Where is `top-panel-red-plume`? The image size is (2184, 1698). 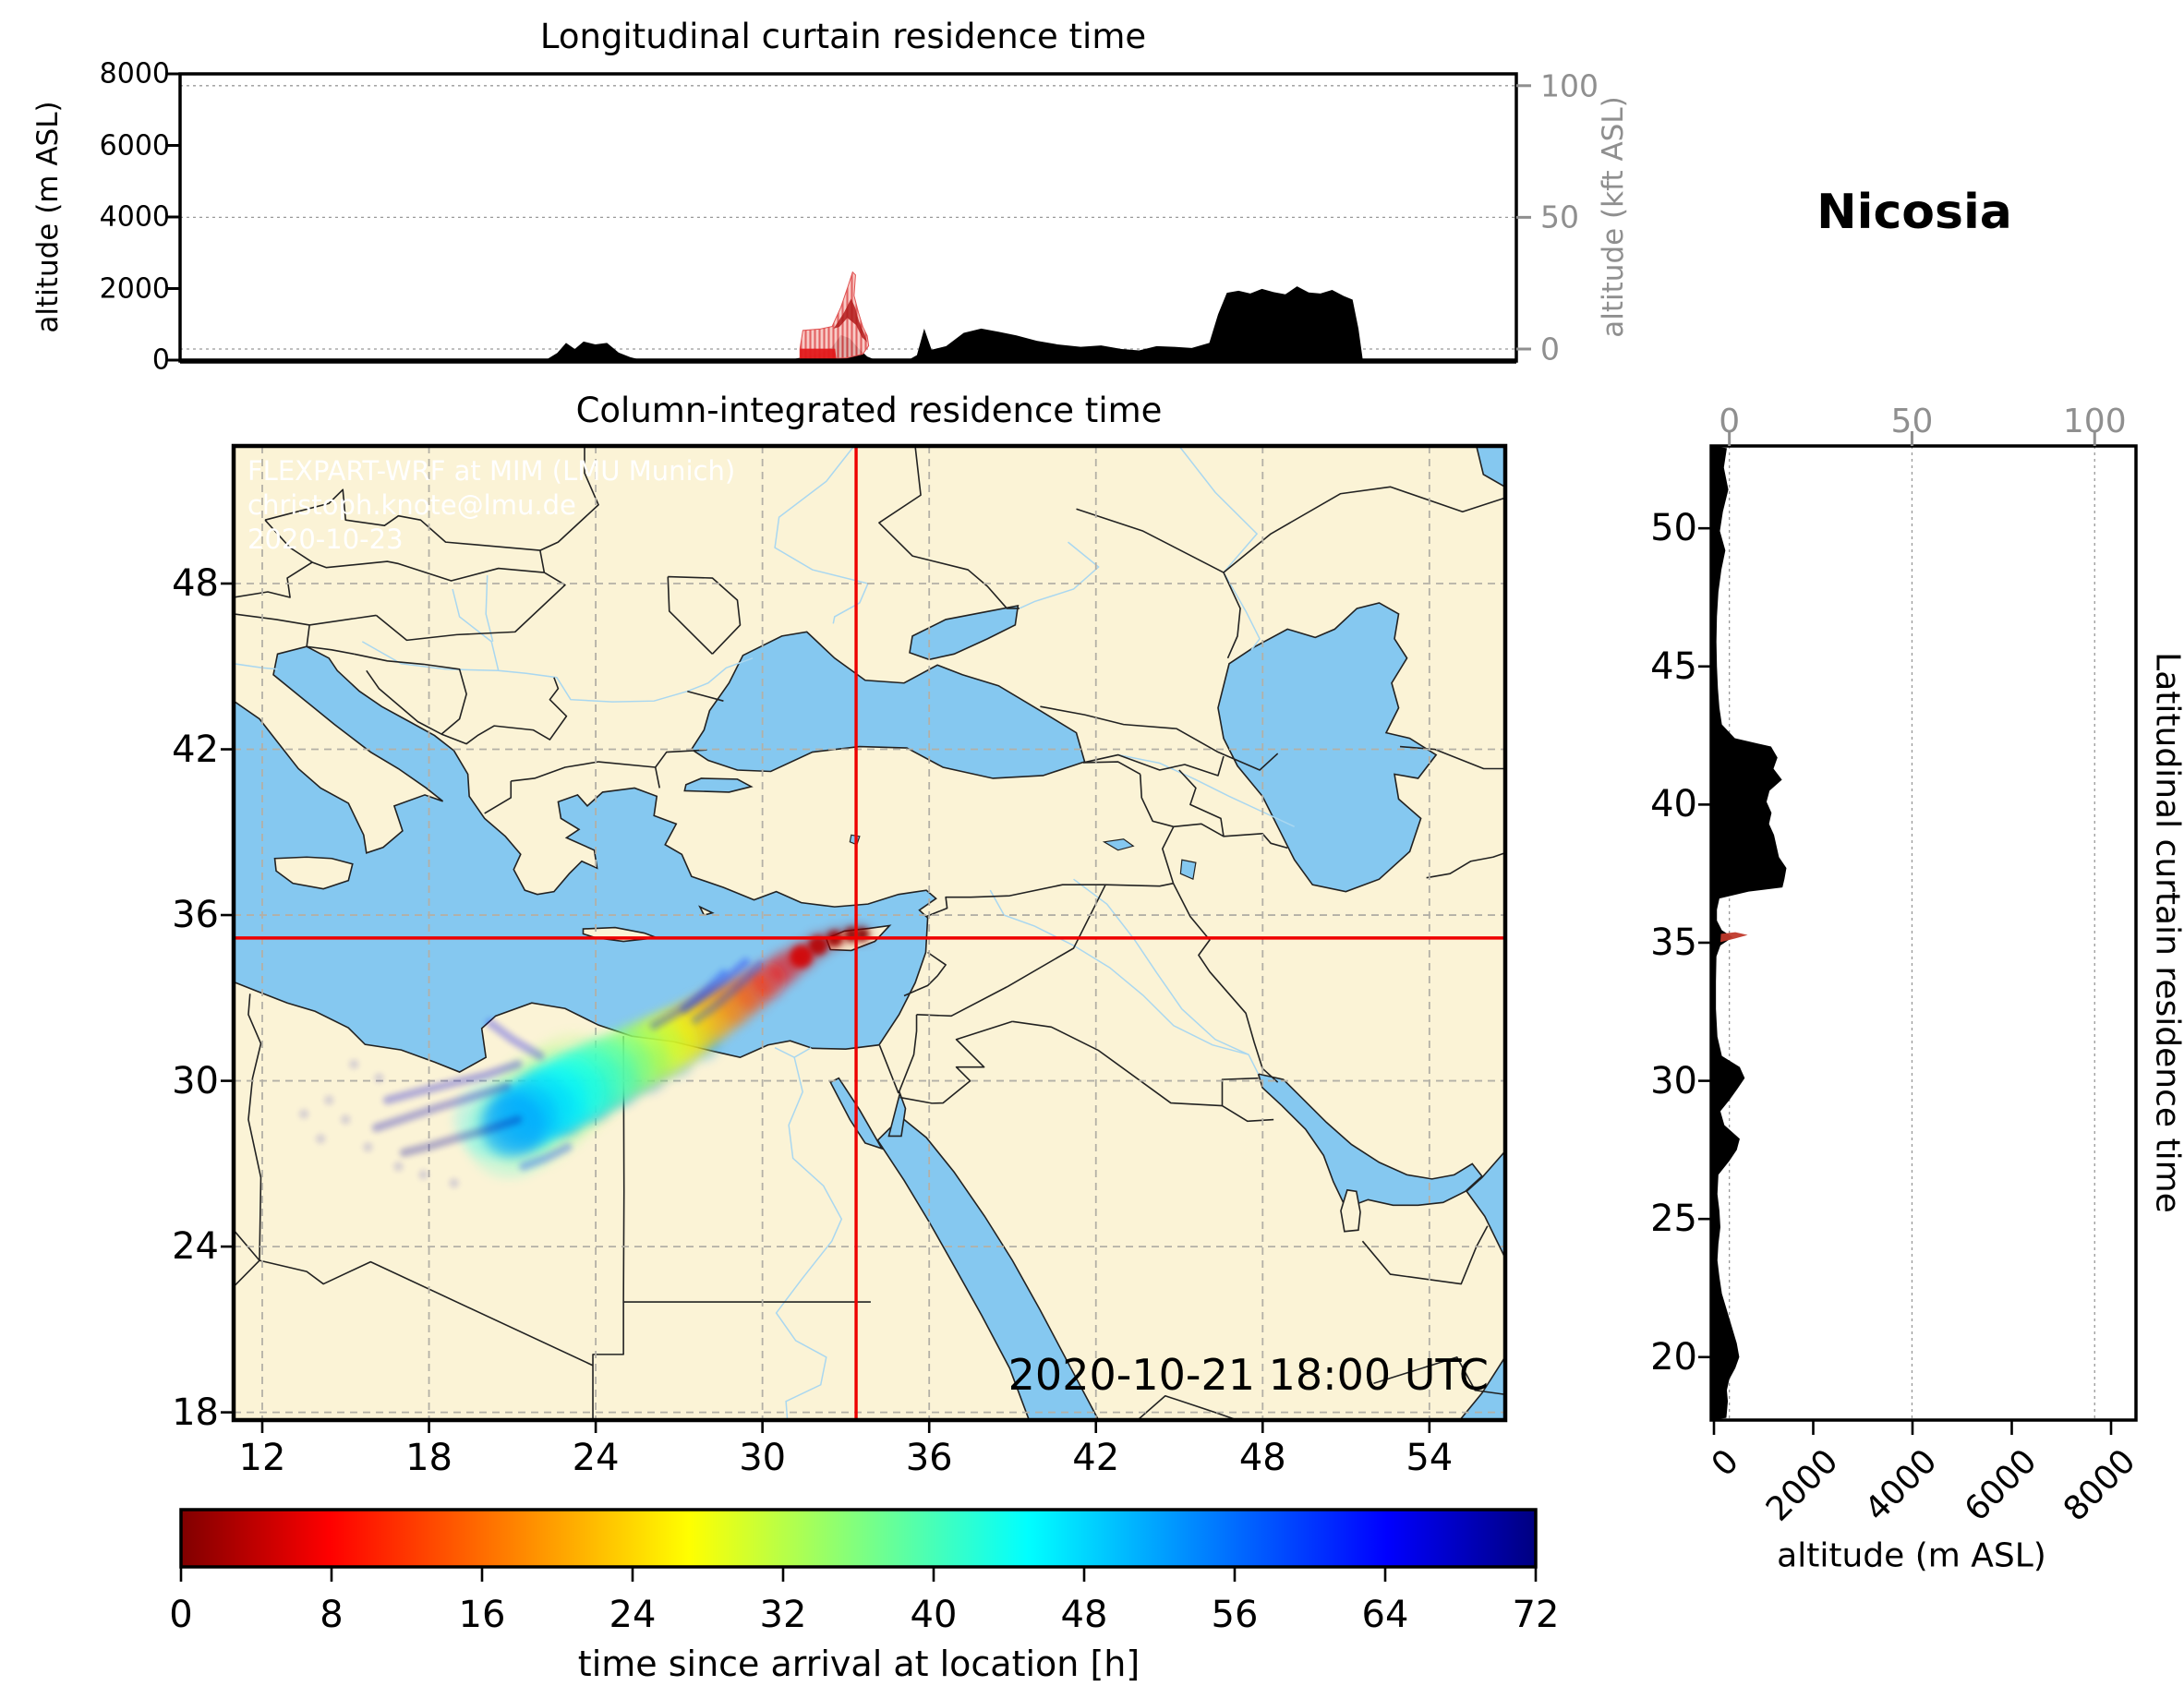 top-panel-red-plume is located at coordinates (834, 316).